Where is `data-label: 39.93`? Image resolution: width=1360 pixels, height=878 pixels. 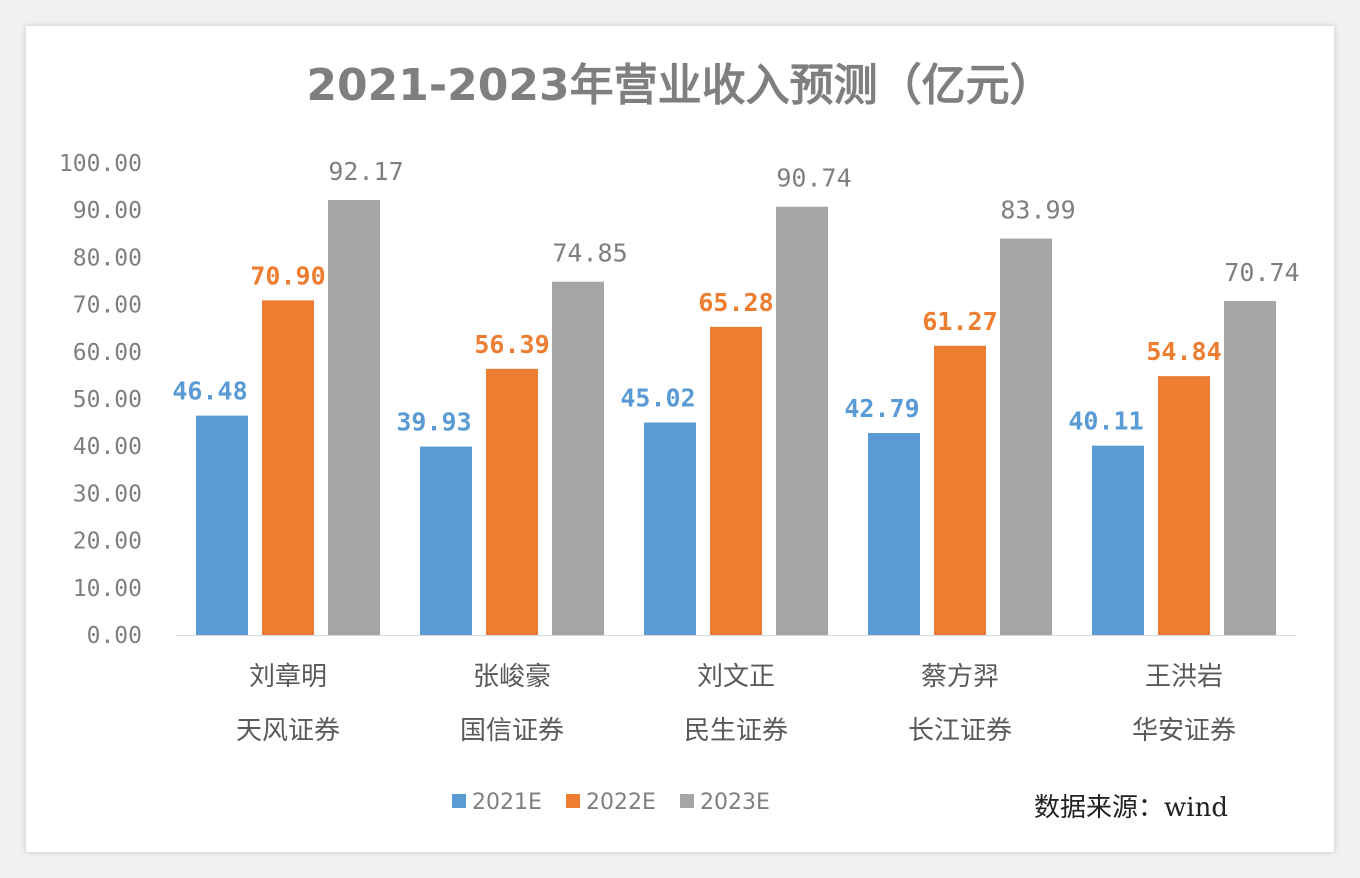
data-label: 39.93 is located at coordinates (433, 422).